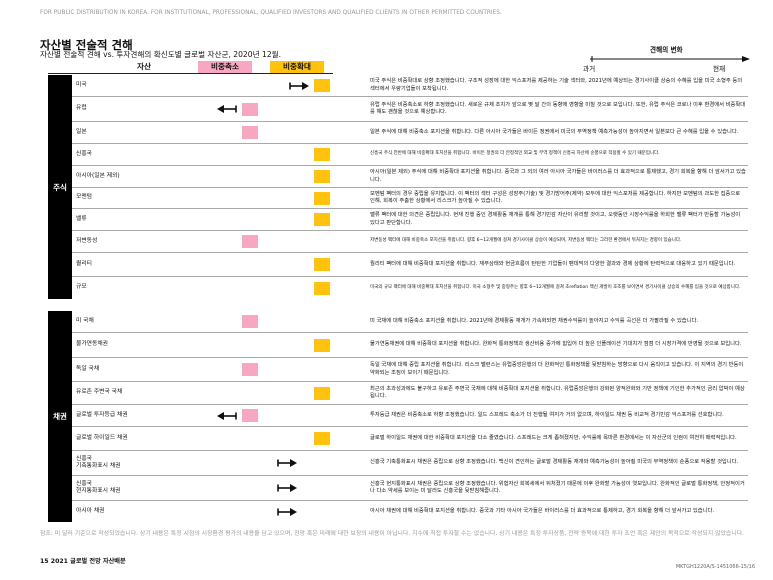  What do you see at coordinates (666, 50) in the screenshot?
I see `legend-title: 견해의 변화` at bounding box center [666, 50].